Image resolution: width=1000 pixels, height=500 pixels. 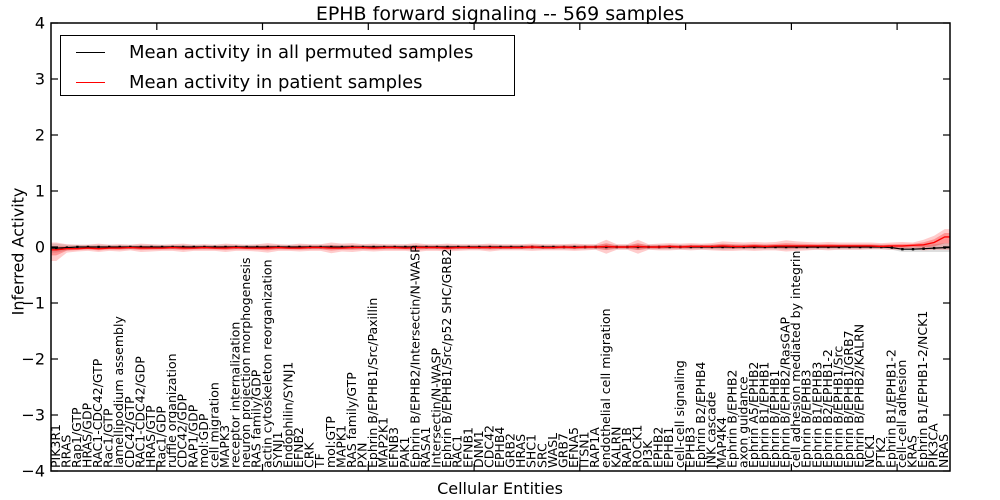 What do you see at coordinates (33, 247) in the screenshot?
I see `y-tick-labels: 4 3 2 1 0 −1 −2 −3 −4` at bounding box center [33, 247].